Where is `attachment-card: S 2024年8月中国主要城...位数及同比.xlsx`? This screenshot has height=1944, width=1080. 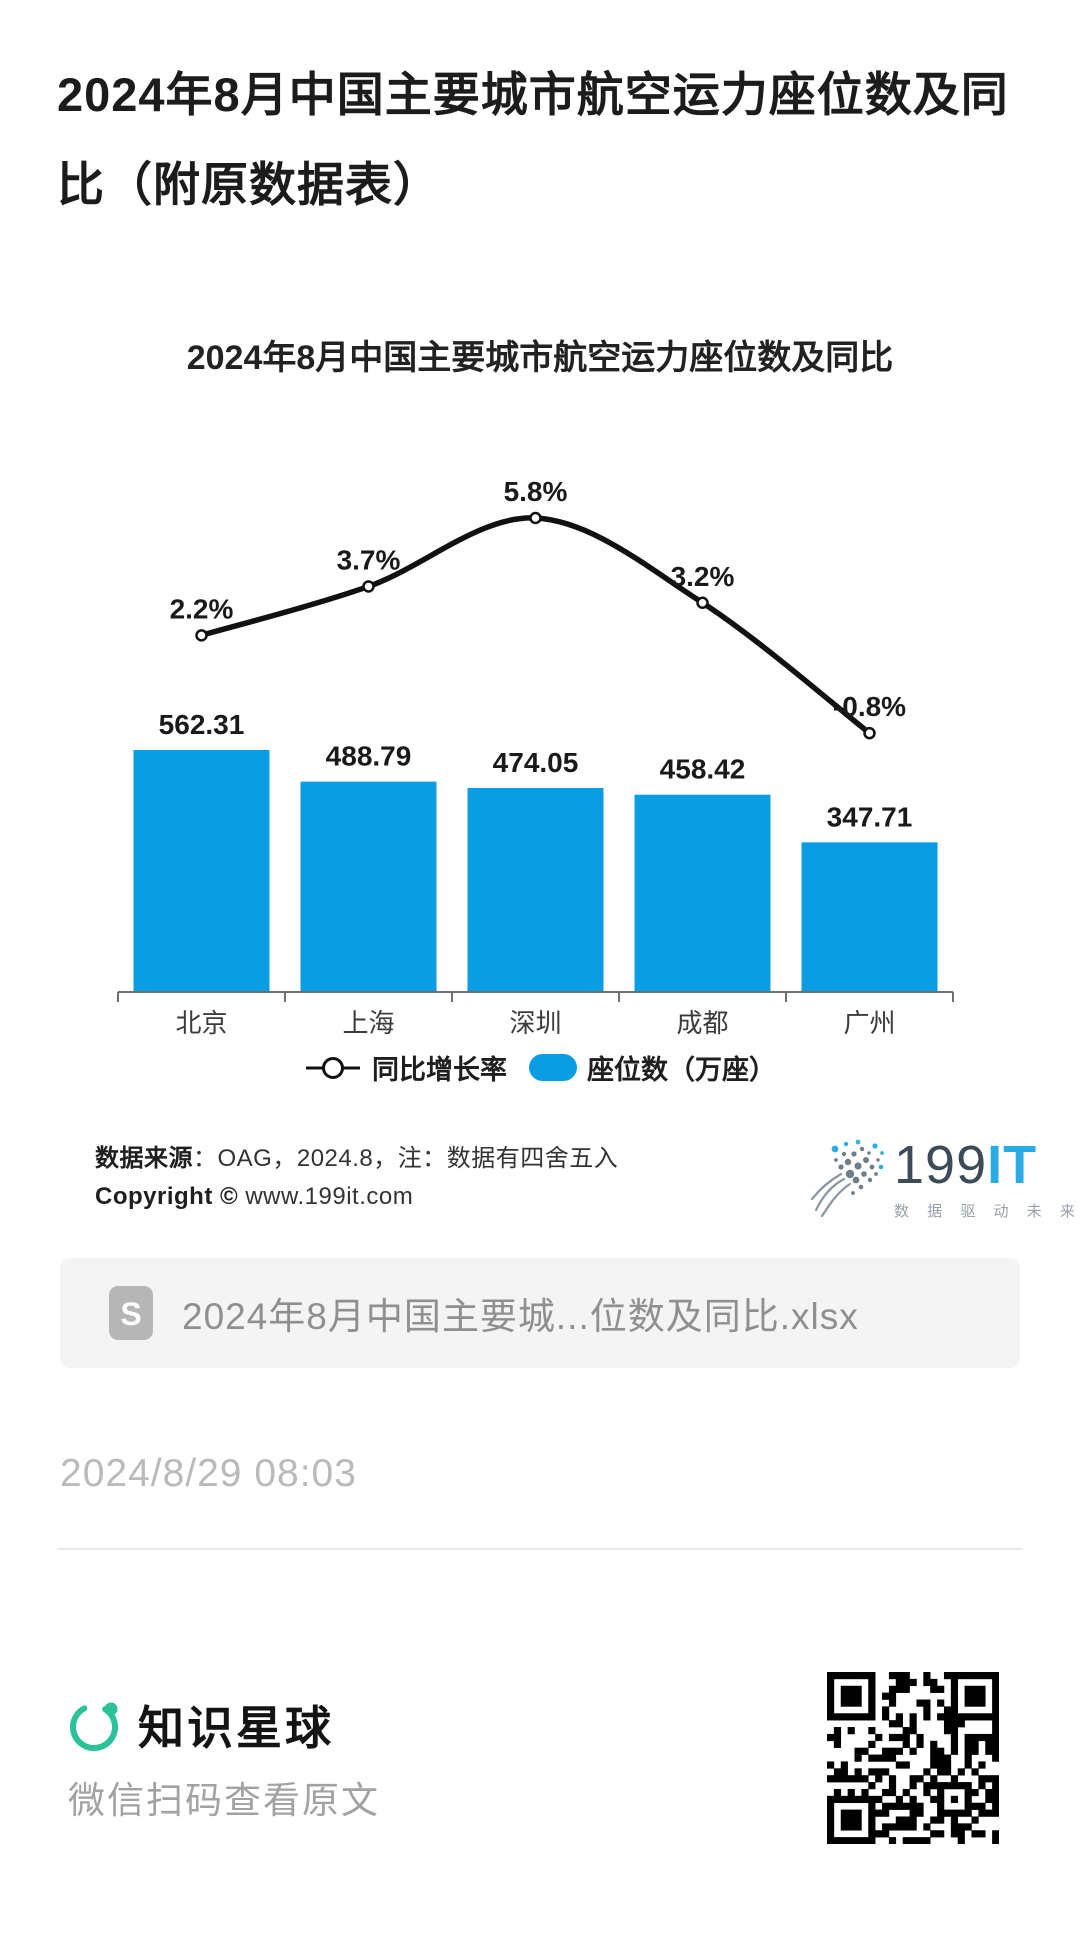 attachment-card: S 2024年8月中国主要城...位数及同比.xlsx is located at coordinates (540, 1313).